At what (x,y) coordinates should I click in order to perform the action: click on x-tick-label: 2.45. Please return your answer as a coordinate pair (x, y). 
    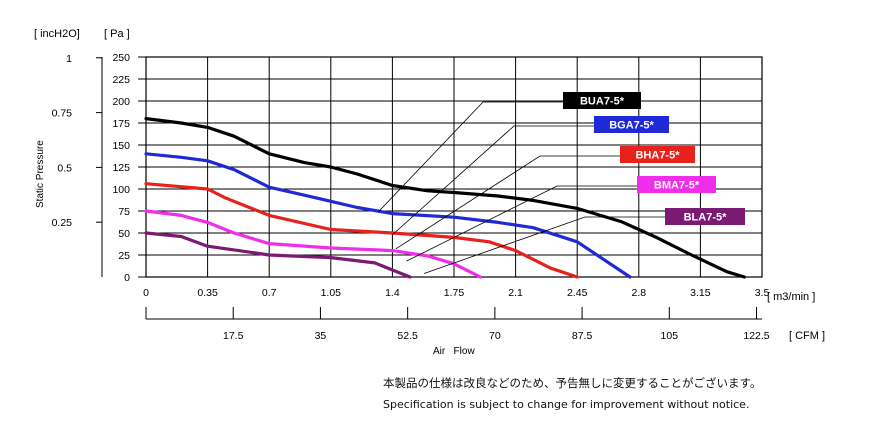
    Looking at the image, I should click on (577, 293).